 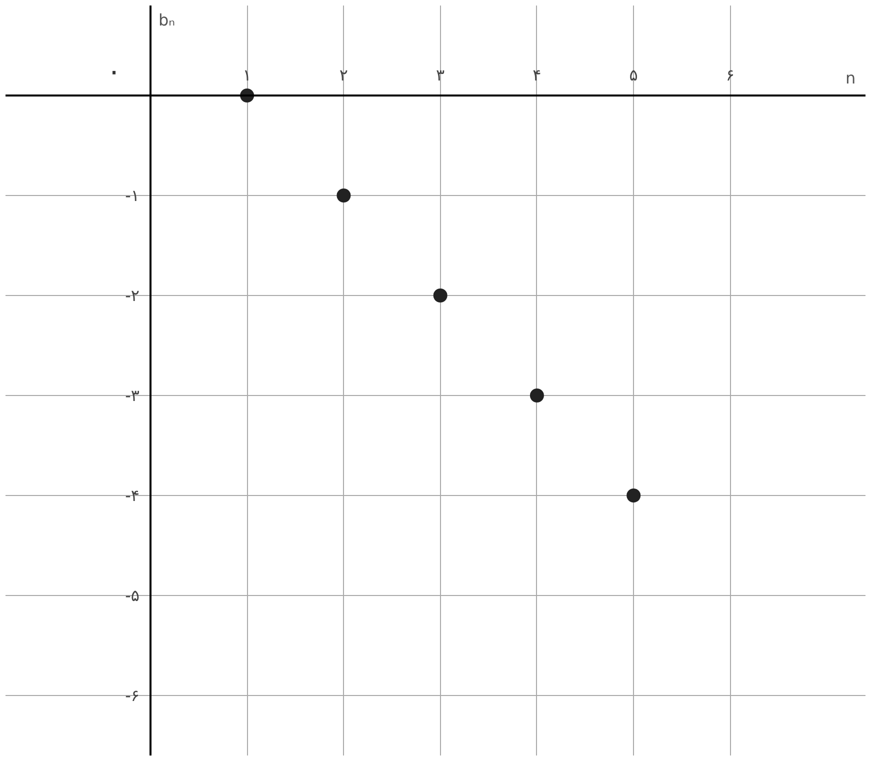 I want to click on y-axis-title: bₙ, so click(x=166, y=20).